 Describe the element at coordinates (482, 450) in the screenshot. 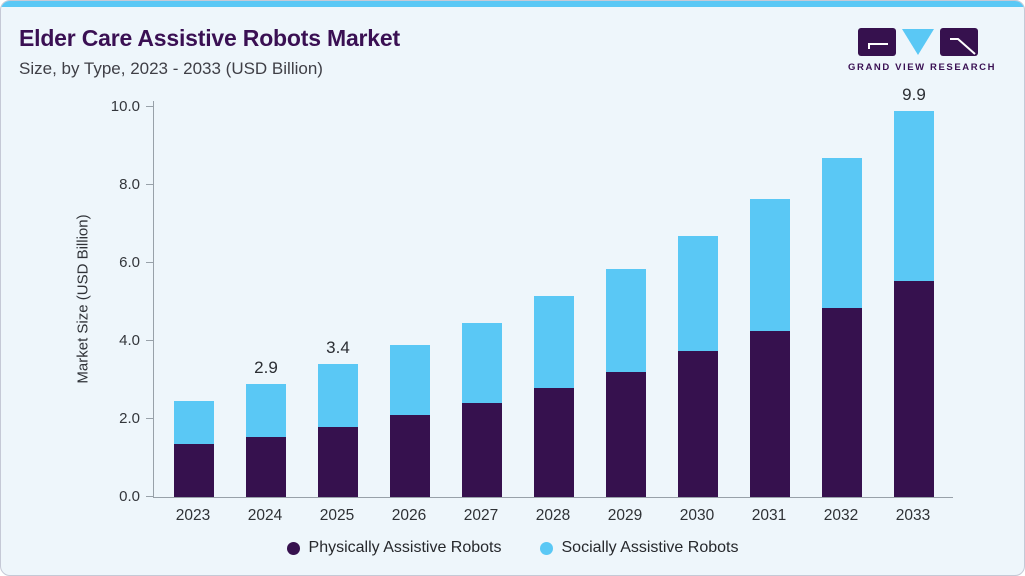

I see `bar-2027-physically` at that location.